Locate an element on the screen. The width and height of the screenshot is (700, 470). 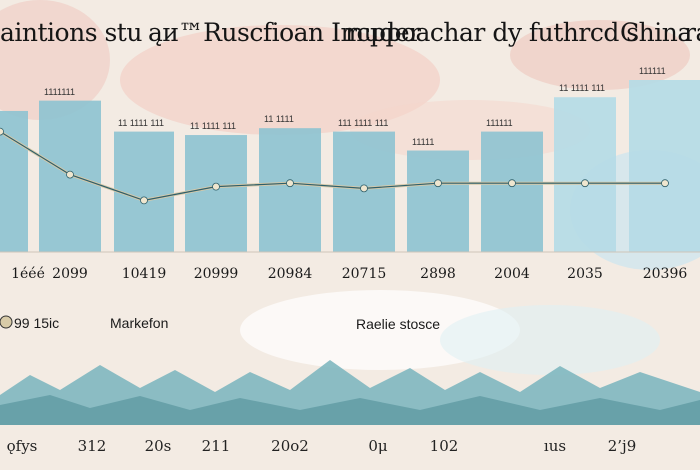
title-part: ra is located at coordinates (692, 32).